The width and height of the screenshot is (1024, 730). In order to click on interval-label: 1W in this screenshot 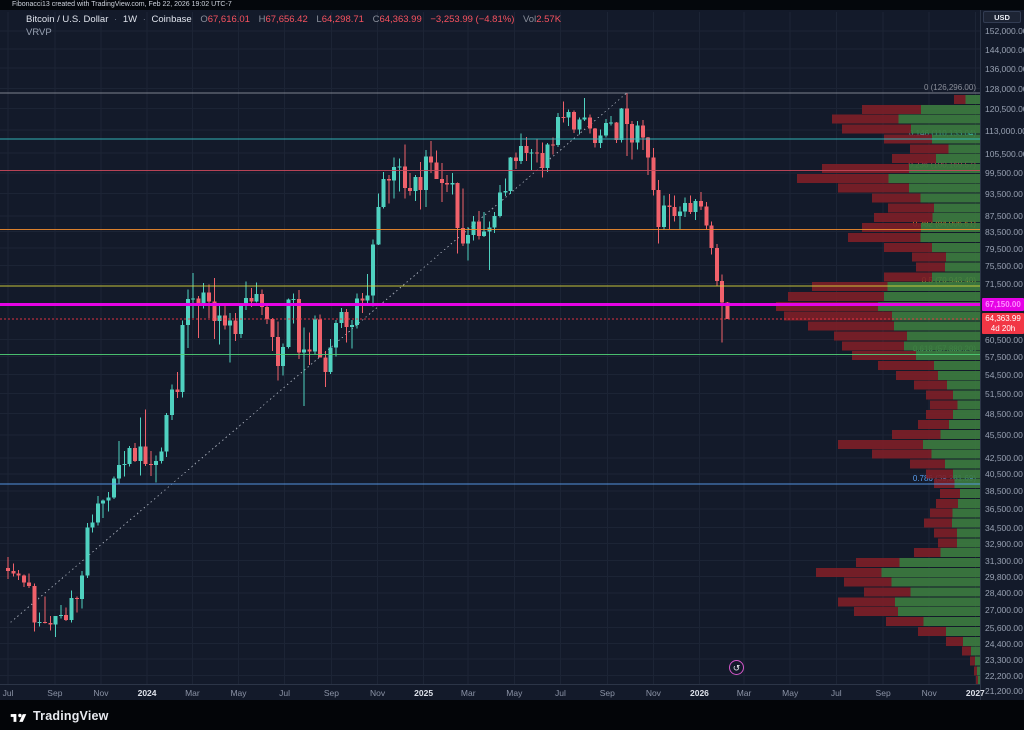, I will do `click(130, 19)`.